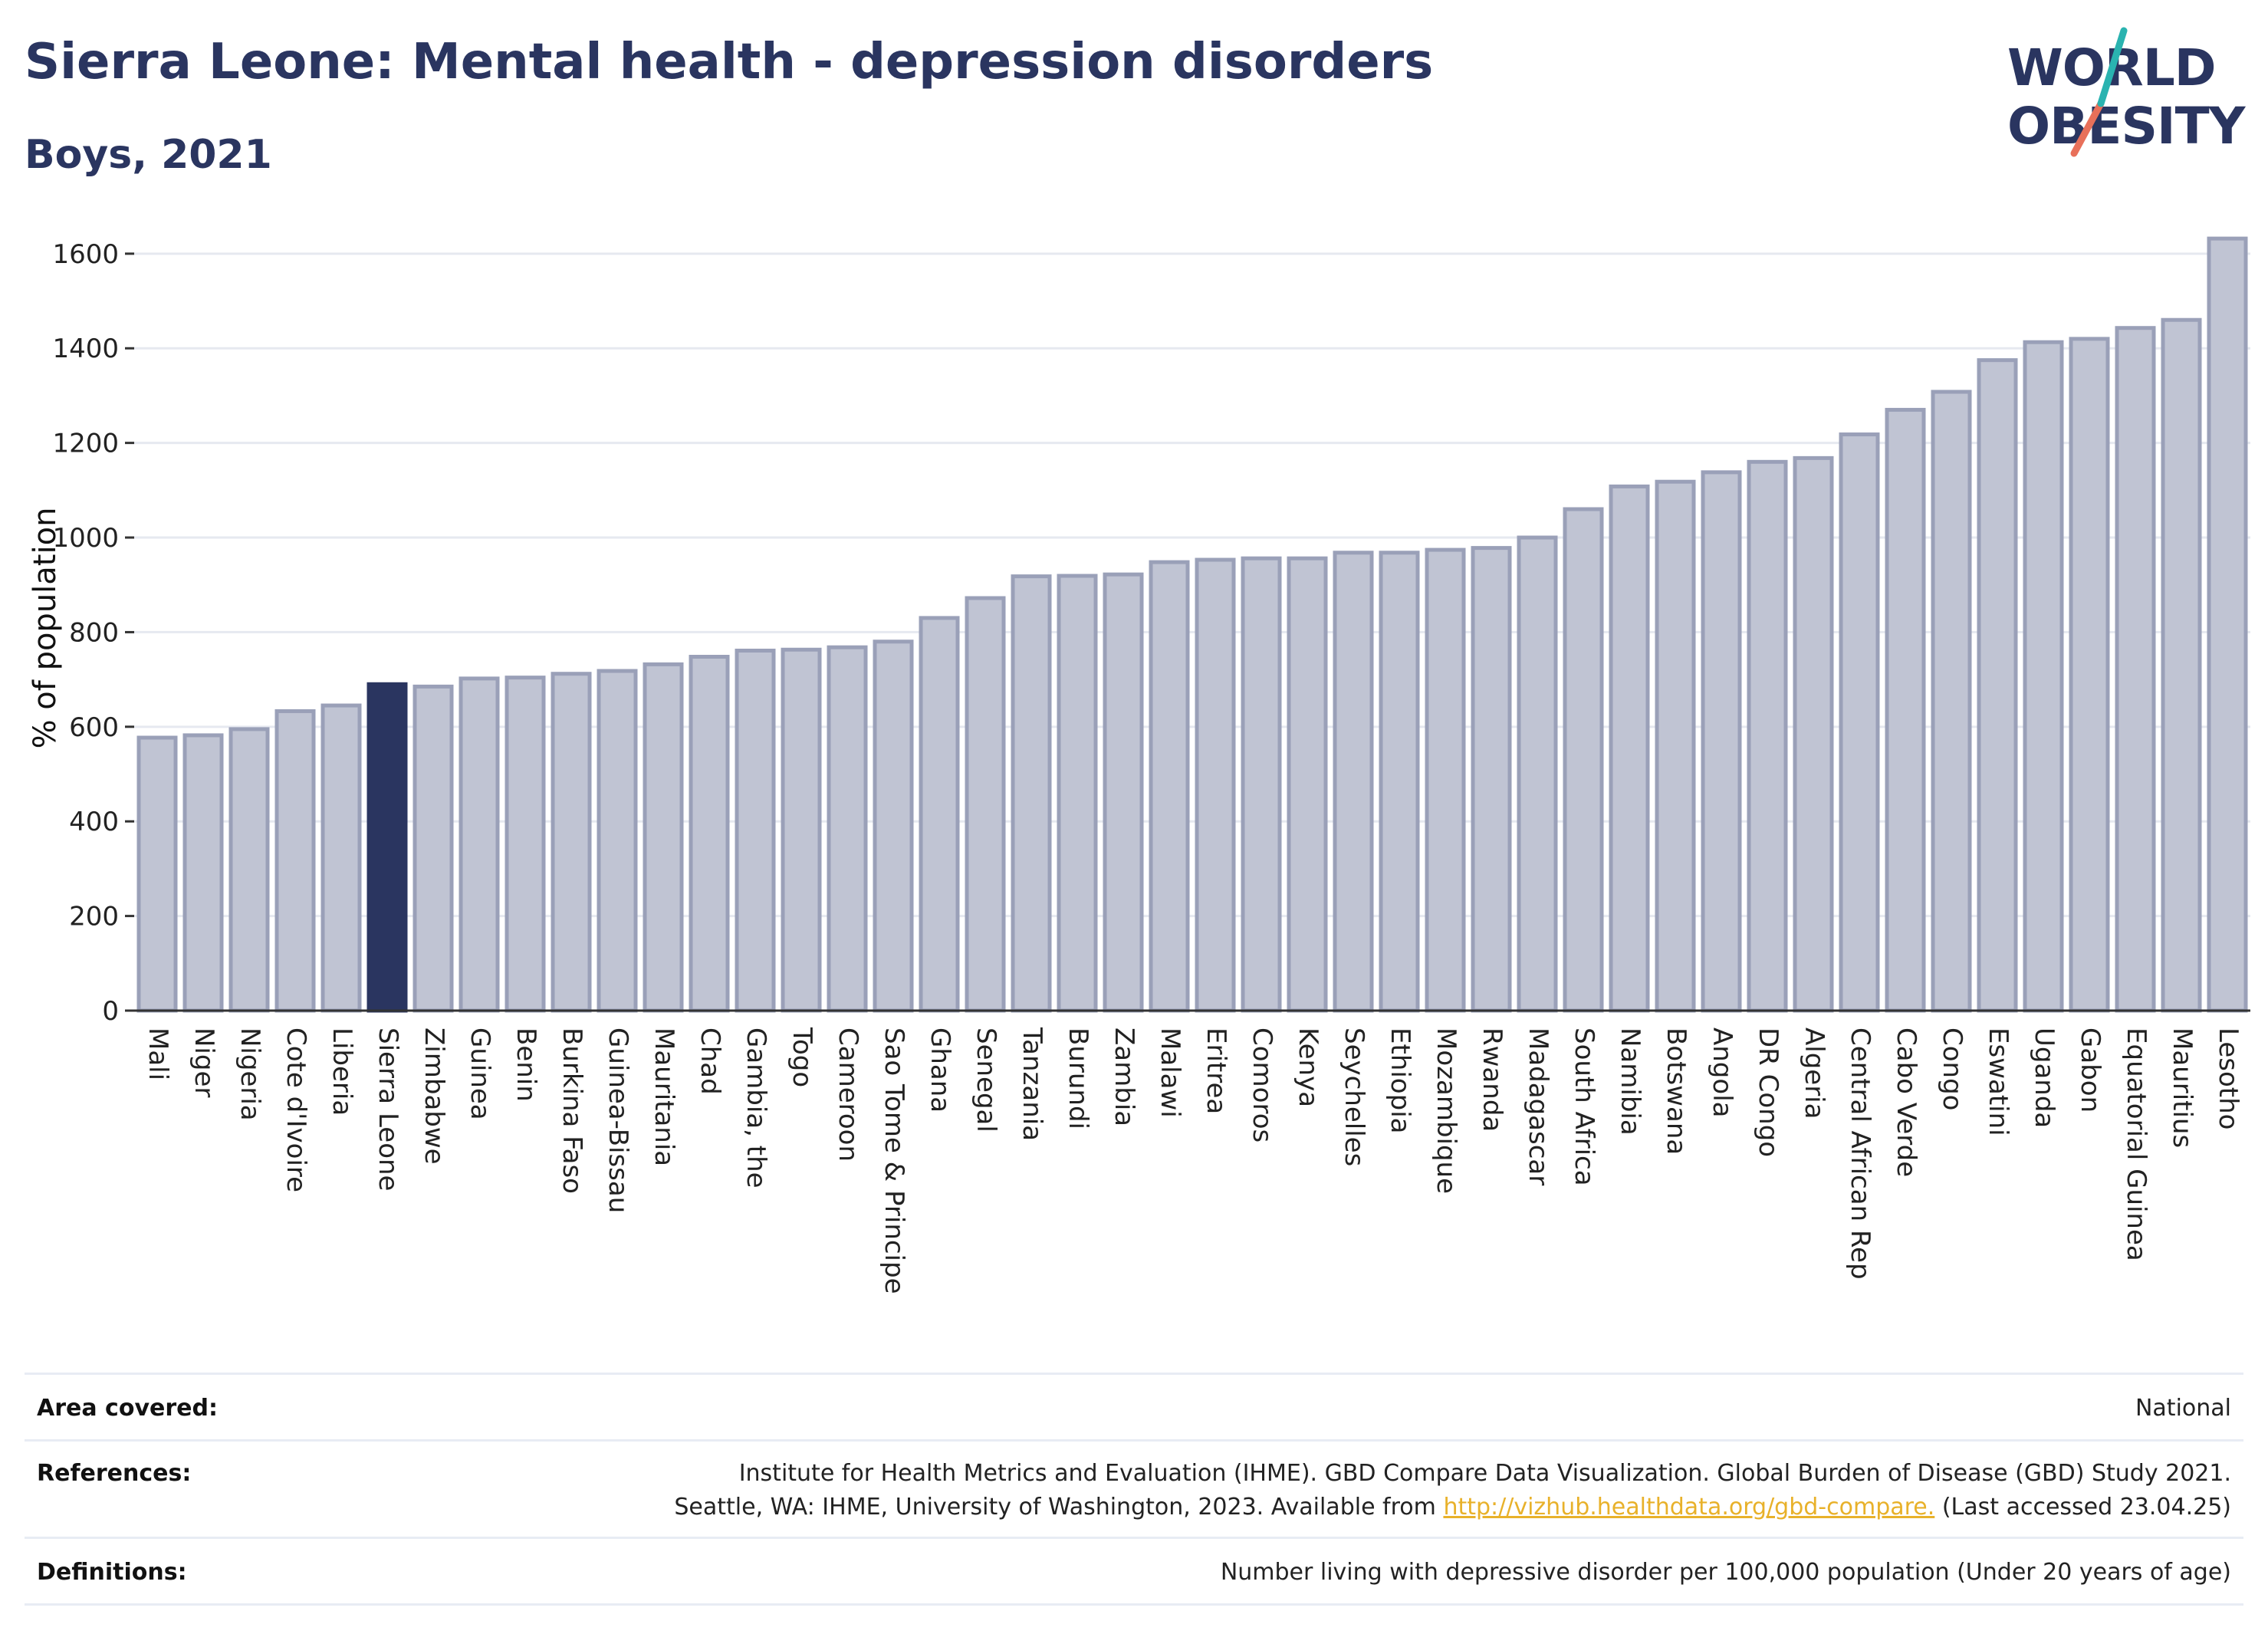 The image size is (2268, 1634). What do you see at coordinates (434, 1096) in the screenshot?
I see `x-tick-label: Zimbabwe` at bounding box center [434, 1096].